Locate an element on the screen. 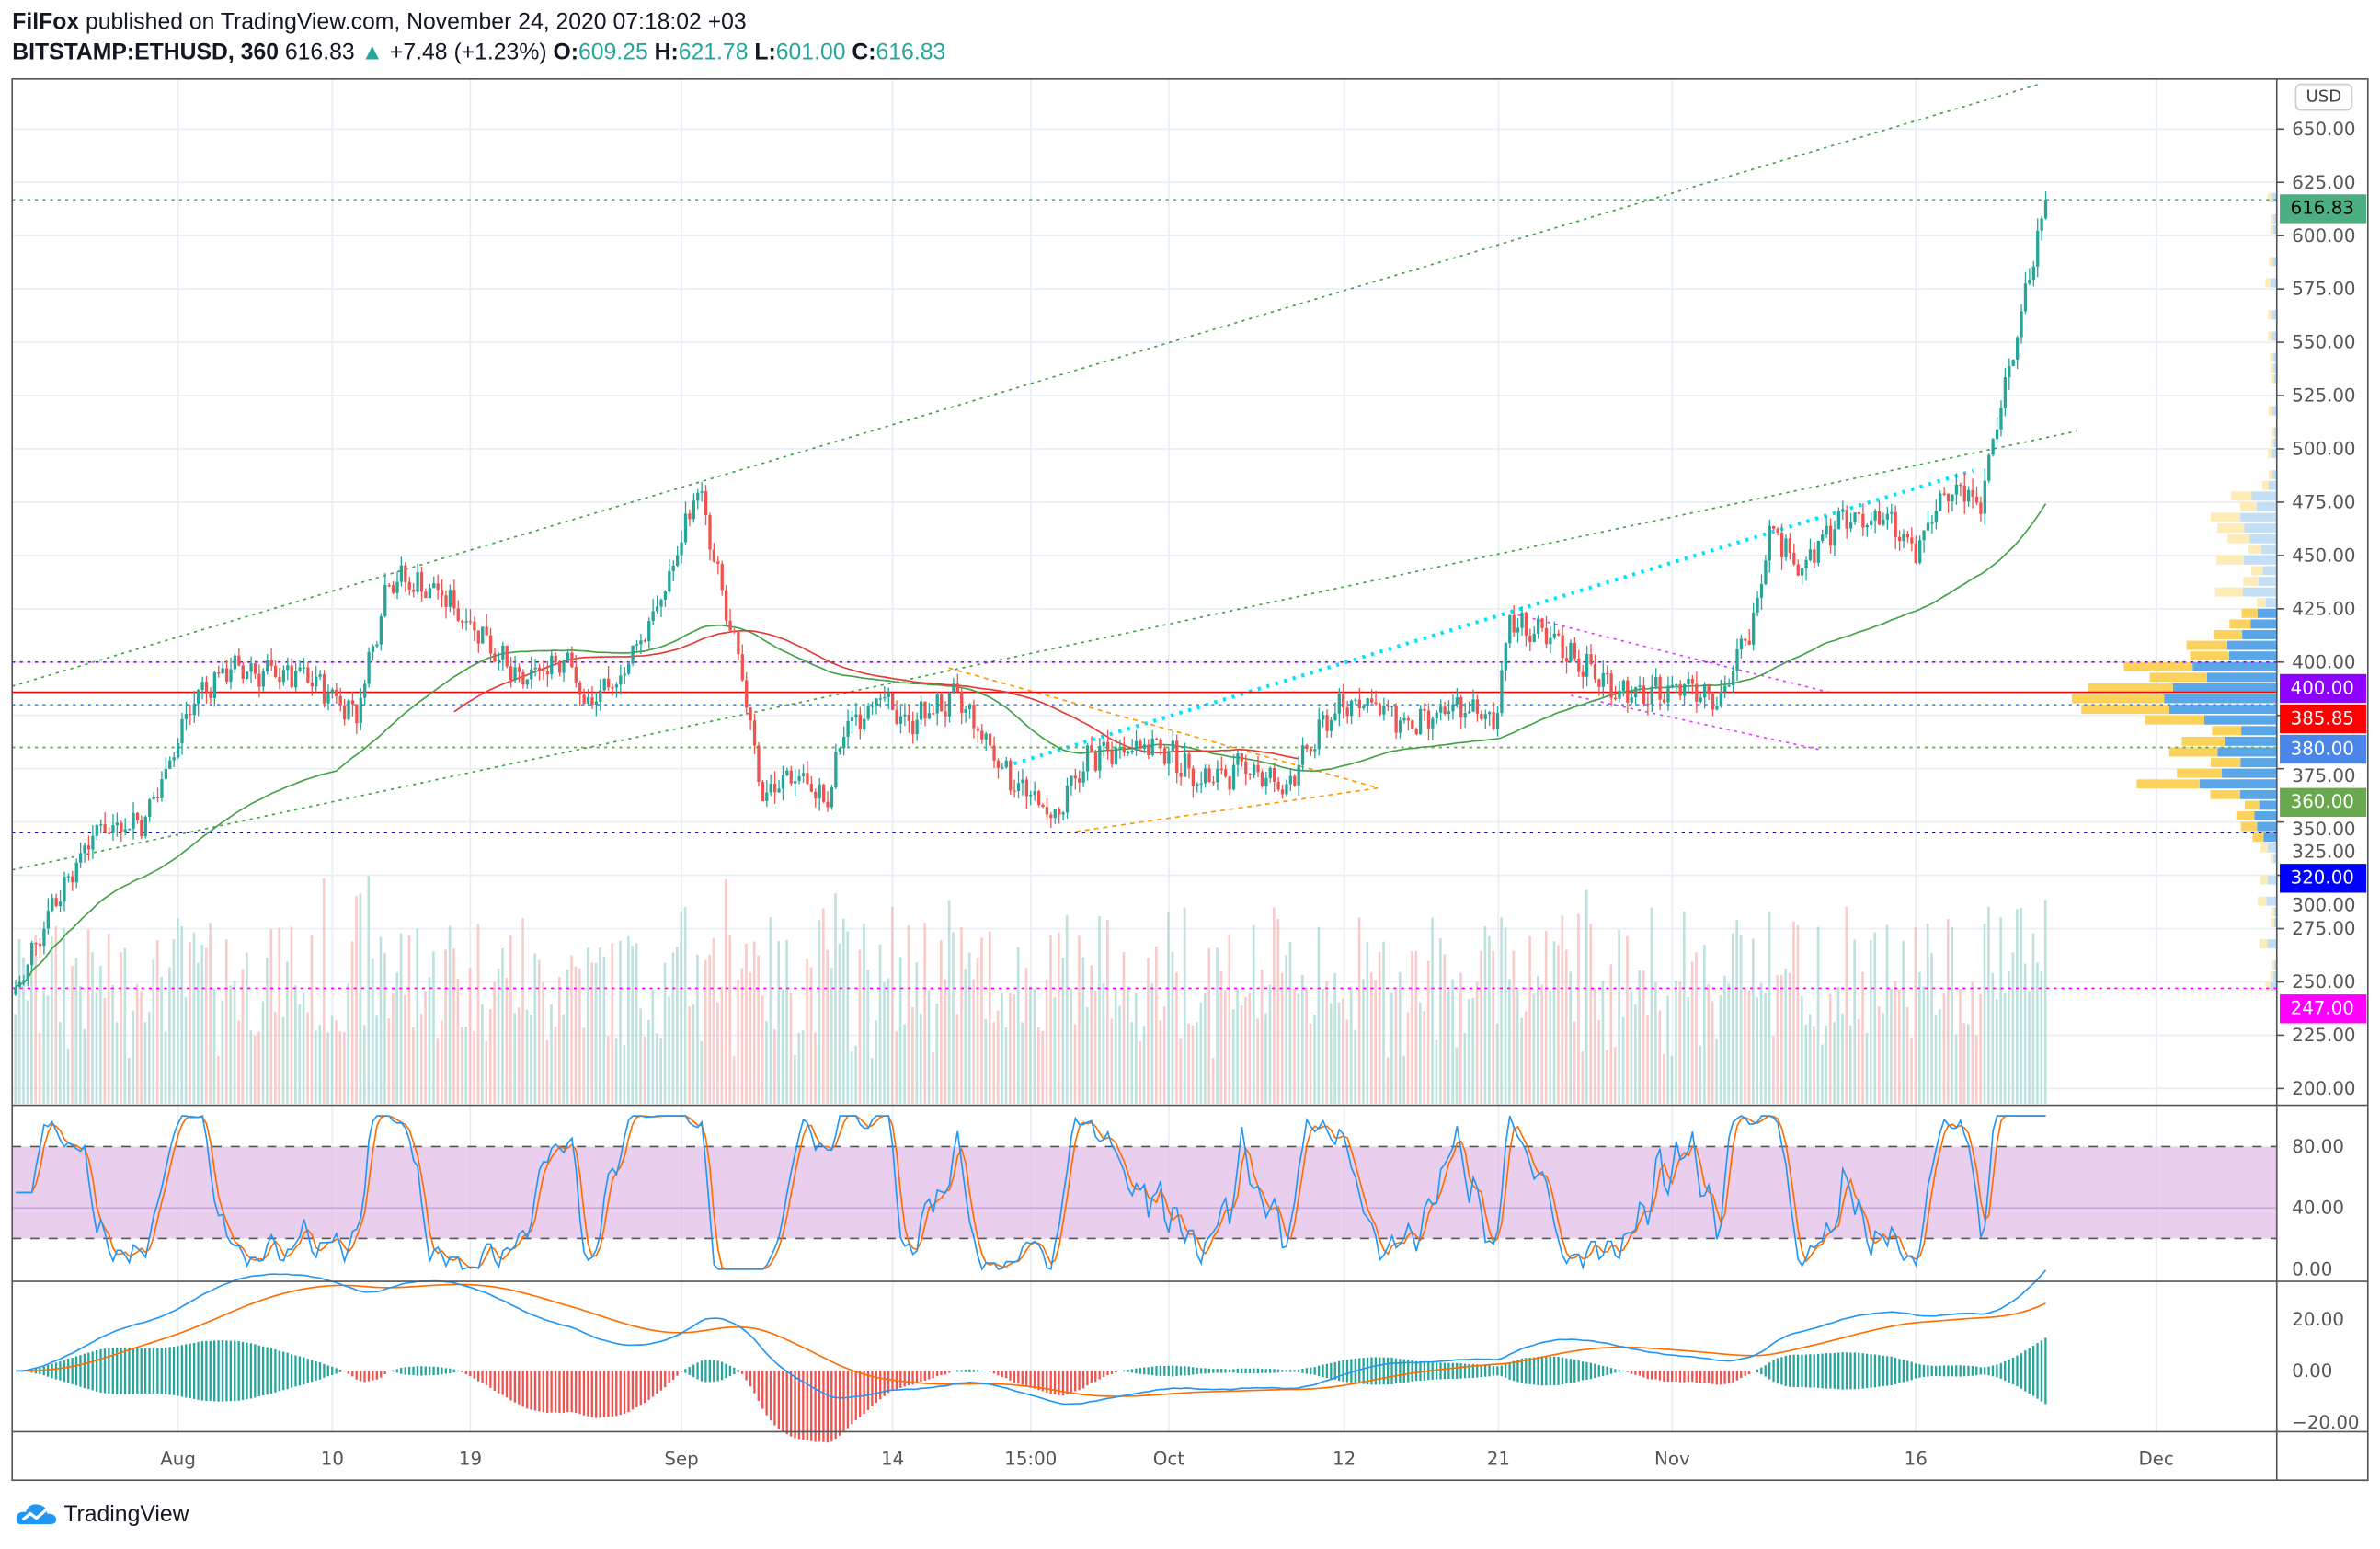 The width and height of the screenshot is (2380, 1549). currency-button: USD is located at coordinates (2323, 97).